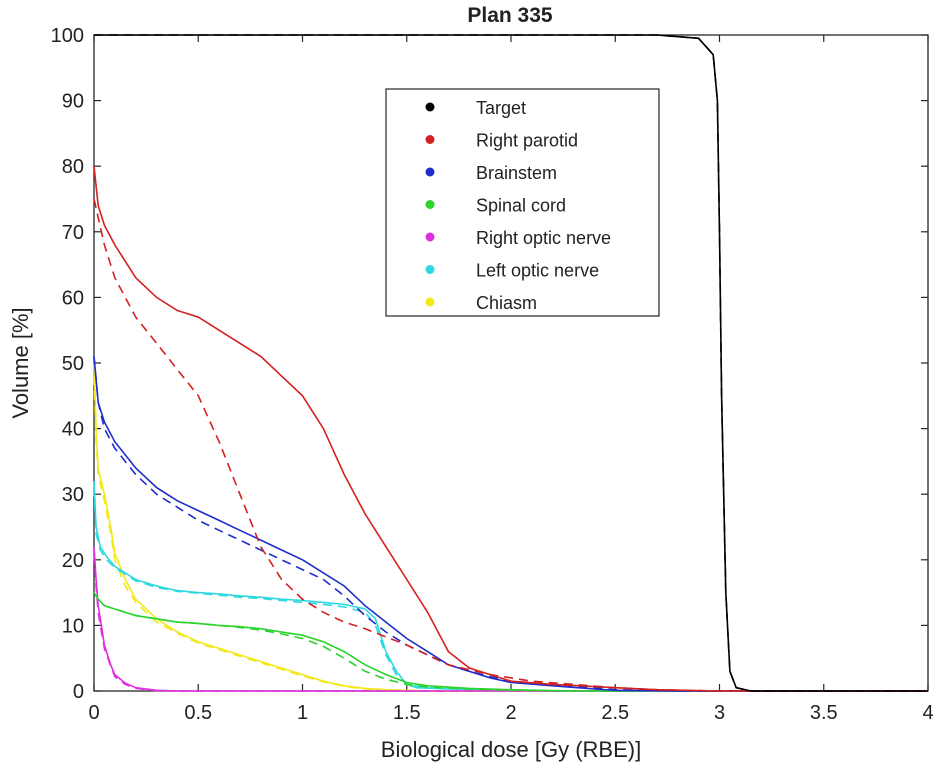 This screenshot has height=773, width=945. What do you see at coordinates (927, 713) in the screenshot?
I see `x-tick-label: 4` at bounding box center [927, 713].